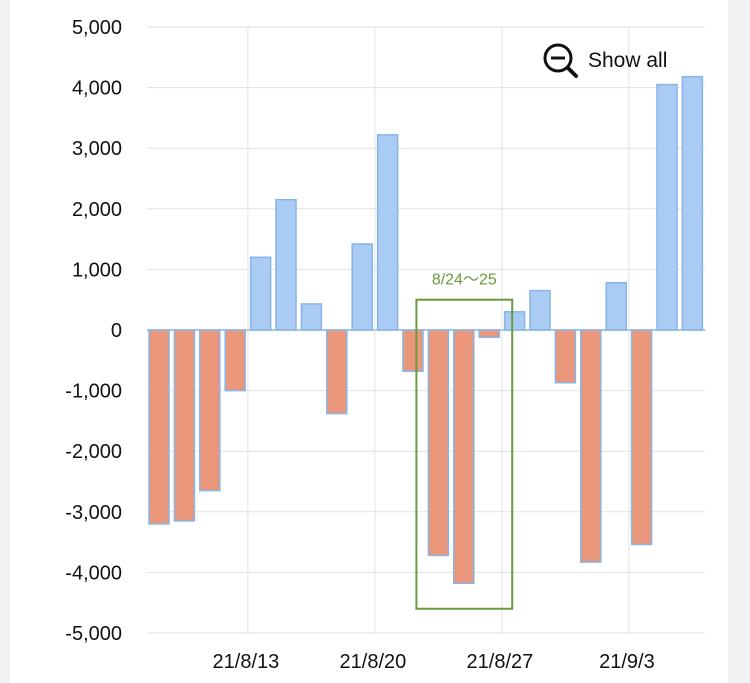 The height and width of the screenshot is (683, 750). Describe the element at coordinates (93, 634) in the screenshot. I see `y-tick-label: -5,000` at that location.